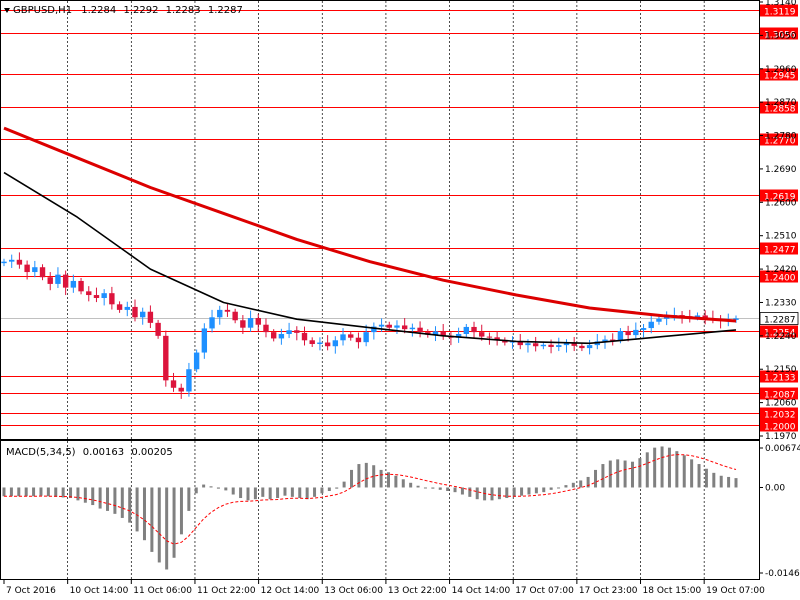  What do you see at coordinates (103, 452) in the screenshot?
I see `macd-value-1: 0.00163` at bounding box center [103, 452].